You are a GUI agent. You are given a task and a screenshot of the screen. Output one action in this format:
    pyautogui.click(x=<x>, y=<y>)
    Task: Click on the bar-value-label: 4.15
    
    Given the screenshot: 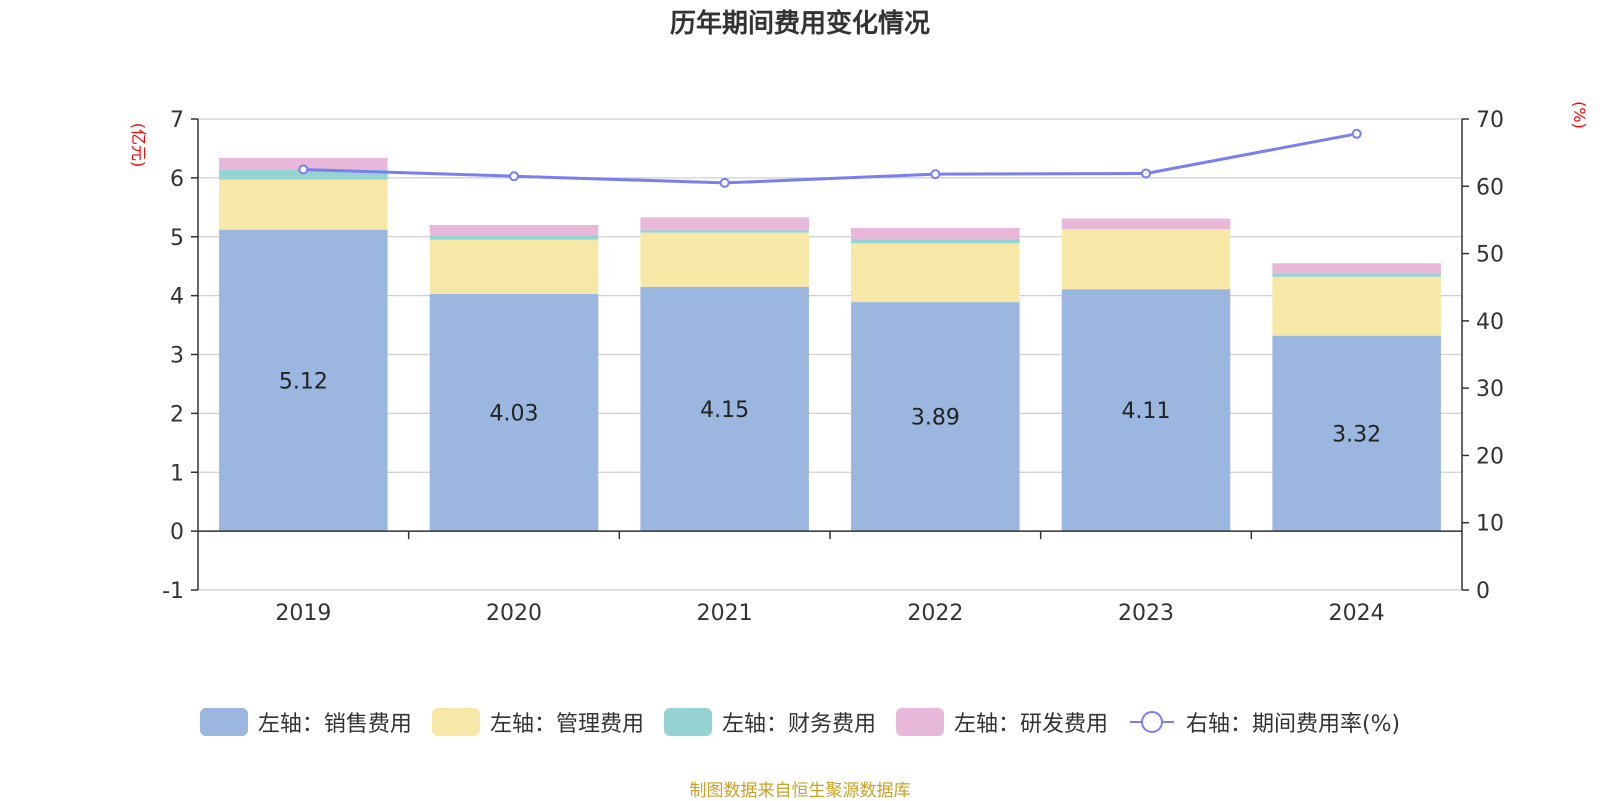 What is the action you would take?
    pyautogui.click(x=724, y=410)
    